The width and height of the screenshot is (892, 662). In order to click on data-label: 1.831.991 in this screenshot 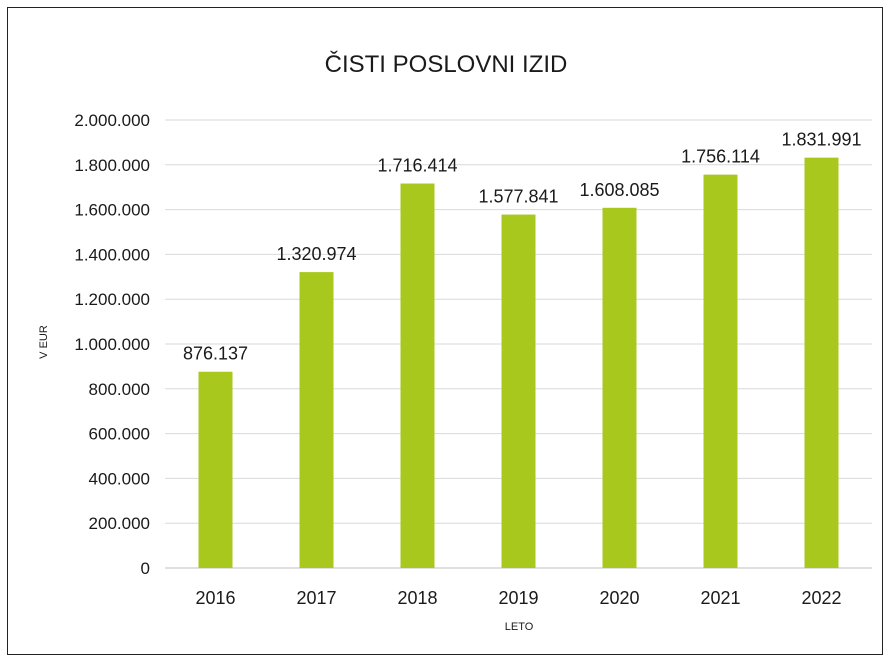, I will do `click(821, 140)`.